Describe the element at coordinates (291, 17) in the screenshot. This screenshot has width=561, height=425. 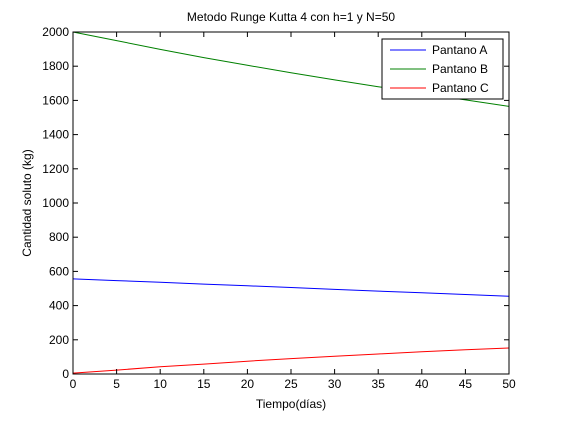
I see `chart-title: Metodo Runge Kutta 4 con h=1 y N=50` at that location.